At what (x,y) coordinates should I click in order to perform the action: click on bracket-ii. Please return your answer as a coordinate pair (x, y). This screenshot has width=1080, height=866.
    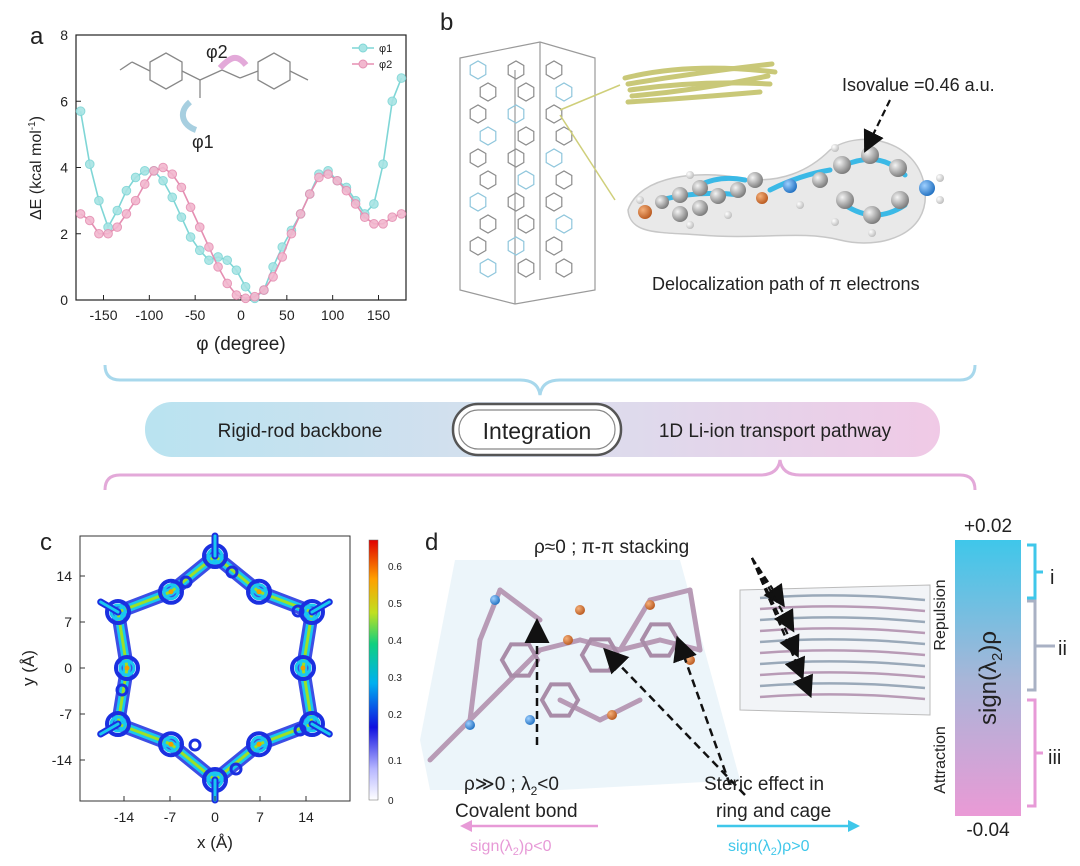
    Looking at the image, I should click on (1041, 645).